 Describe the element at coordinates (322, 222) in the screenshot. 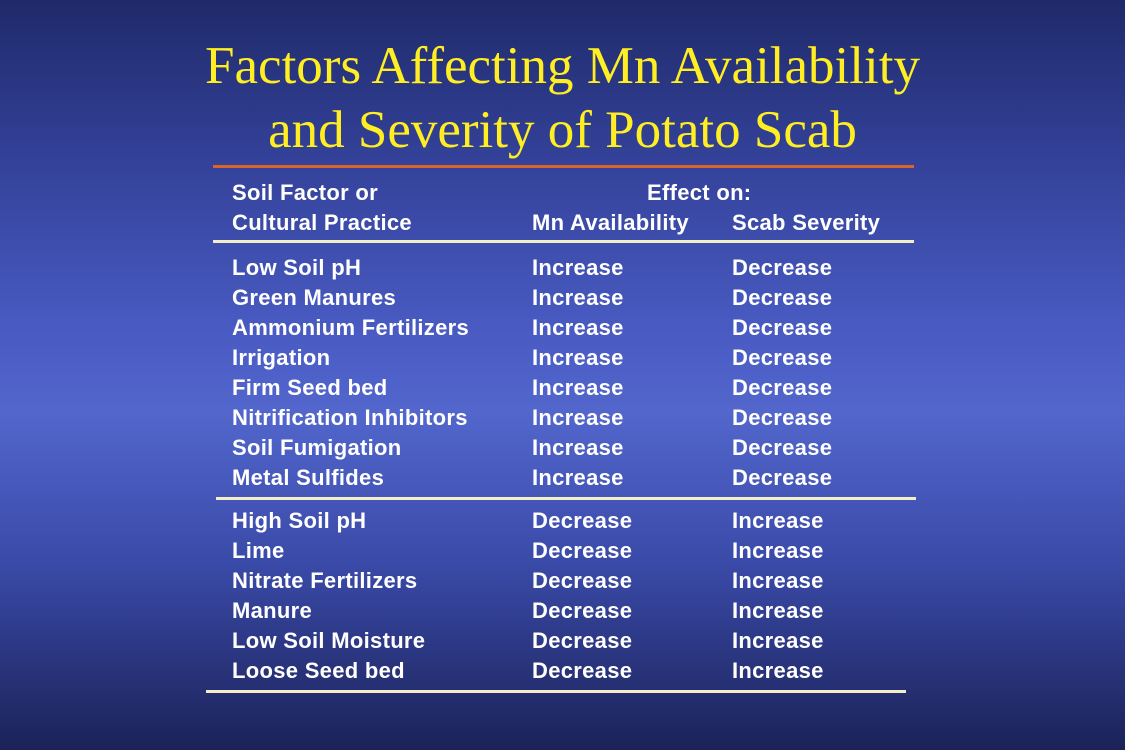

I see `header-factor-line-2: Cultural Practice` at that location.